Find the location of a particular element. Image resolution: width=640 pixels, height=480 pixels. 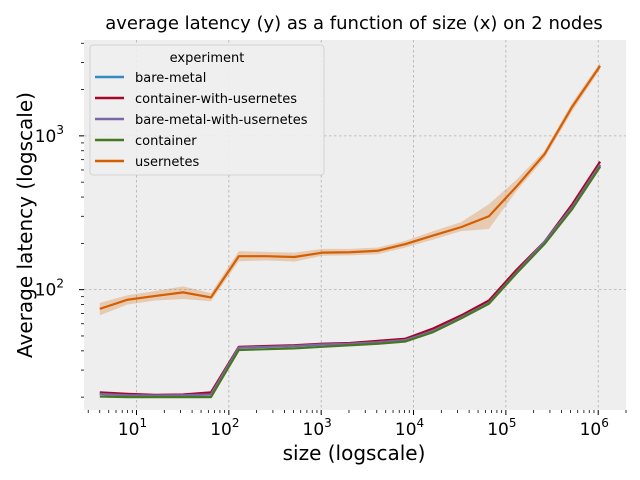

x-tick-label: 10⁶ is located at coordinates (594, 428).